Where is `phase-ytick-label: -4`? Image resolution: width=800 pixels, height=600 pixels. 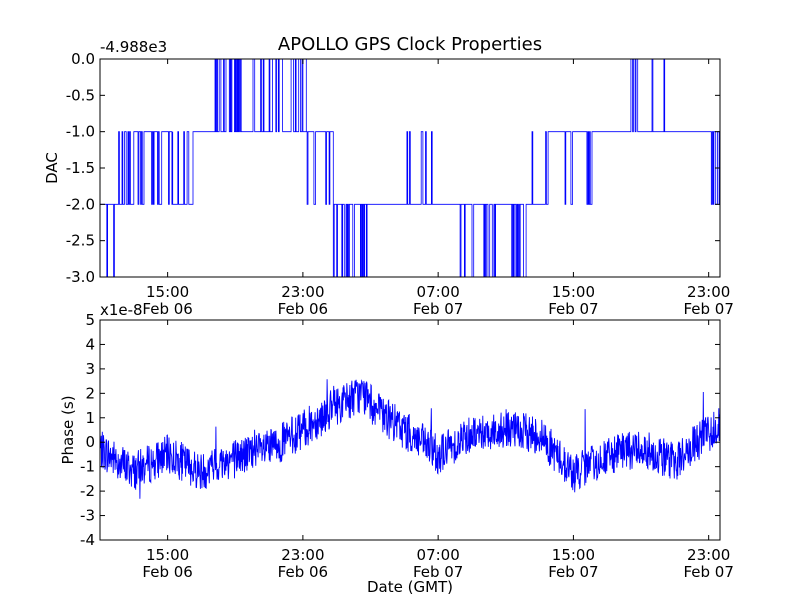 phase-ytick-label: -4 is located at coordinates (87, 540).